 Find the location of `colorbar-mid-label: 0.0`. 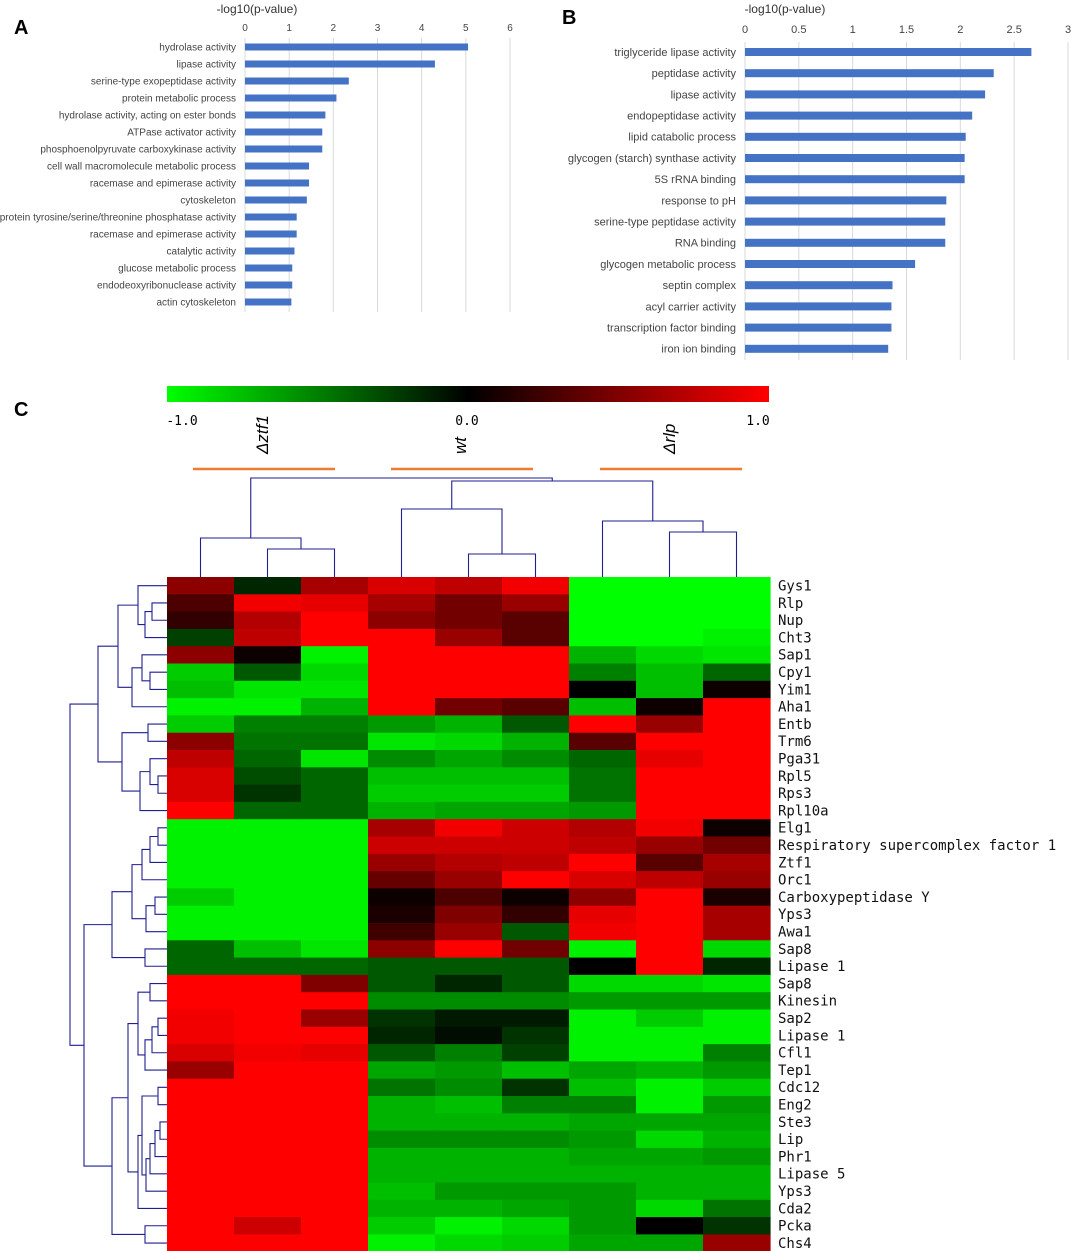

colorbar-mid-label: 0.0 is located at coordinates (466, 421).